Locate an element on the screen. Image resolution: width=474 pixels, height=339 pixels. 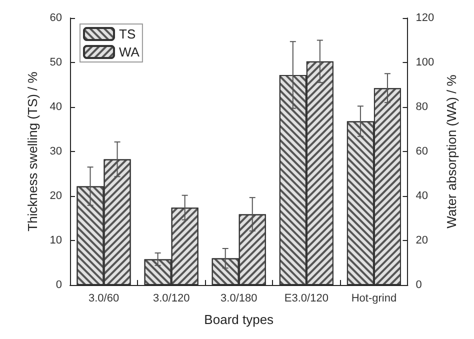
legend-label: TS is located at coordinates (127, 34).